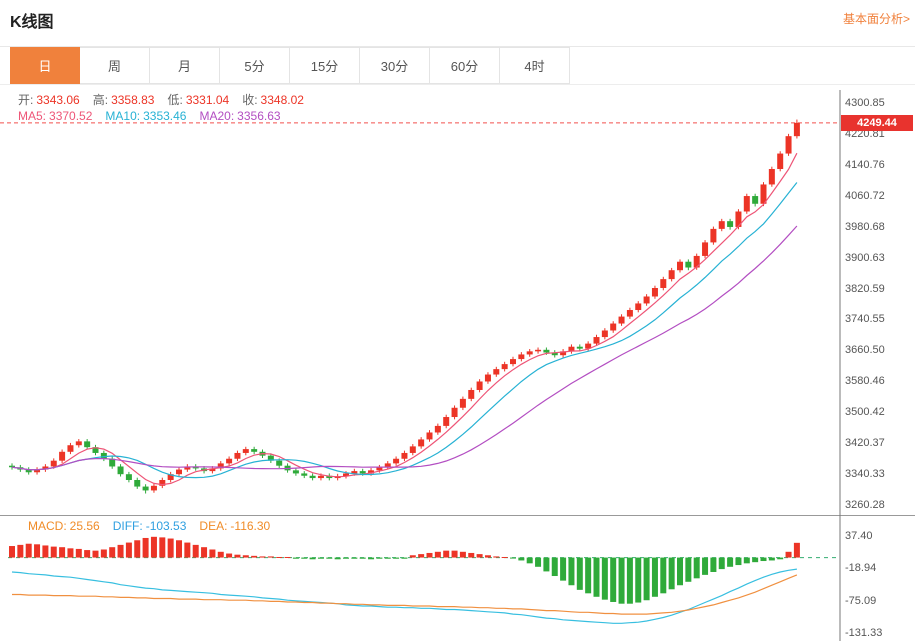 Image resolution: width=915 pixels, height=641 pixels. Describe the element at coordinates (865, 350) in the screenshot. I see `y-axis-label: 3660.50` at that location.